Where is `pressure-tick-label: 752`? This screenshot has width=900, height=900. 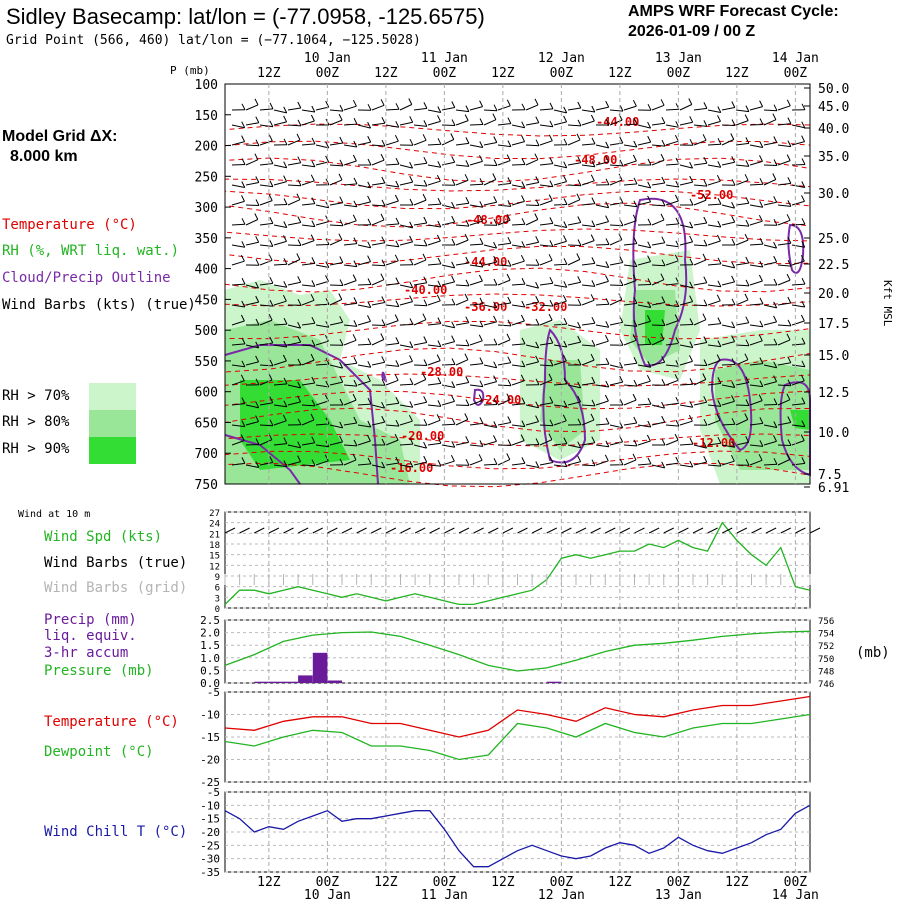
pressure-tick-label: 752 is located at coordinates (826, 647).